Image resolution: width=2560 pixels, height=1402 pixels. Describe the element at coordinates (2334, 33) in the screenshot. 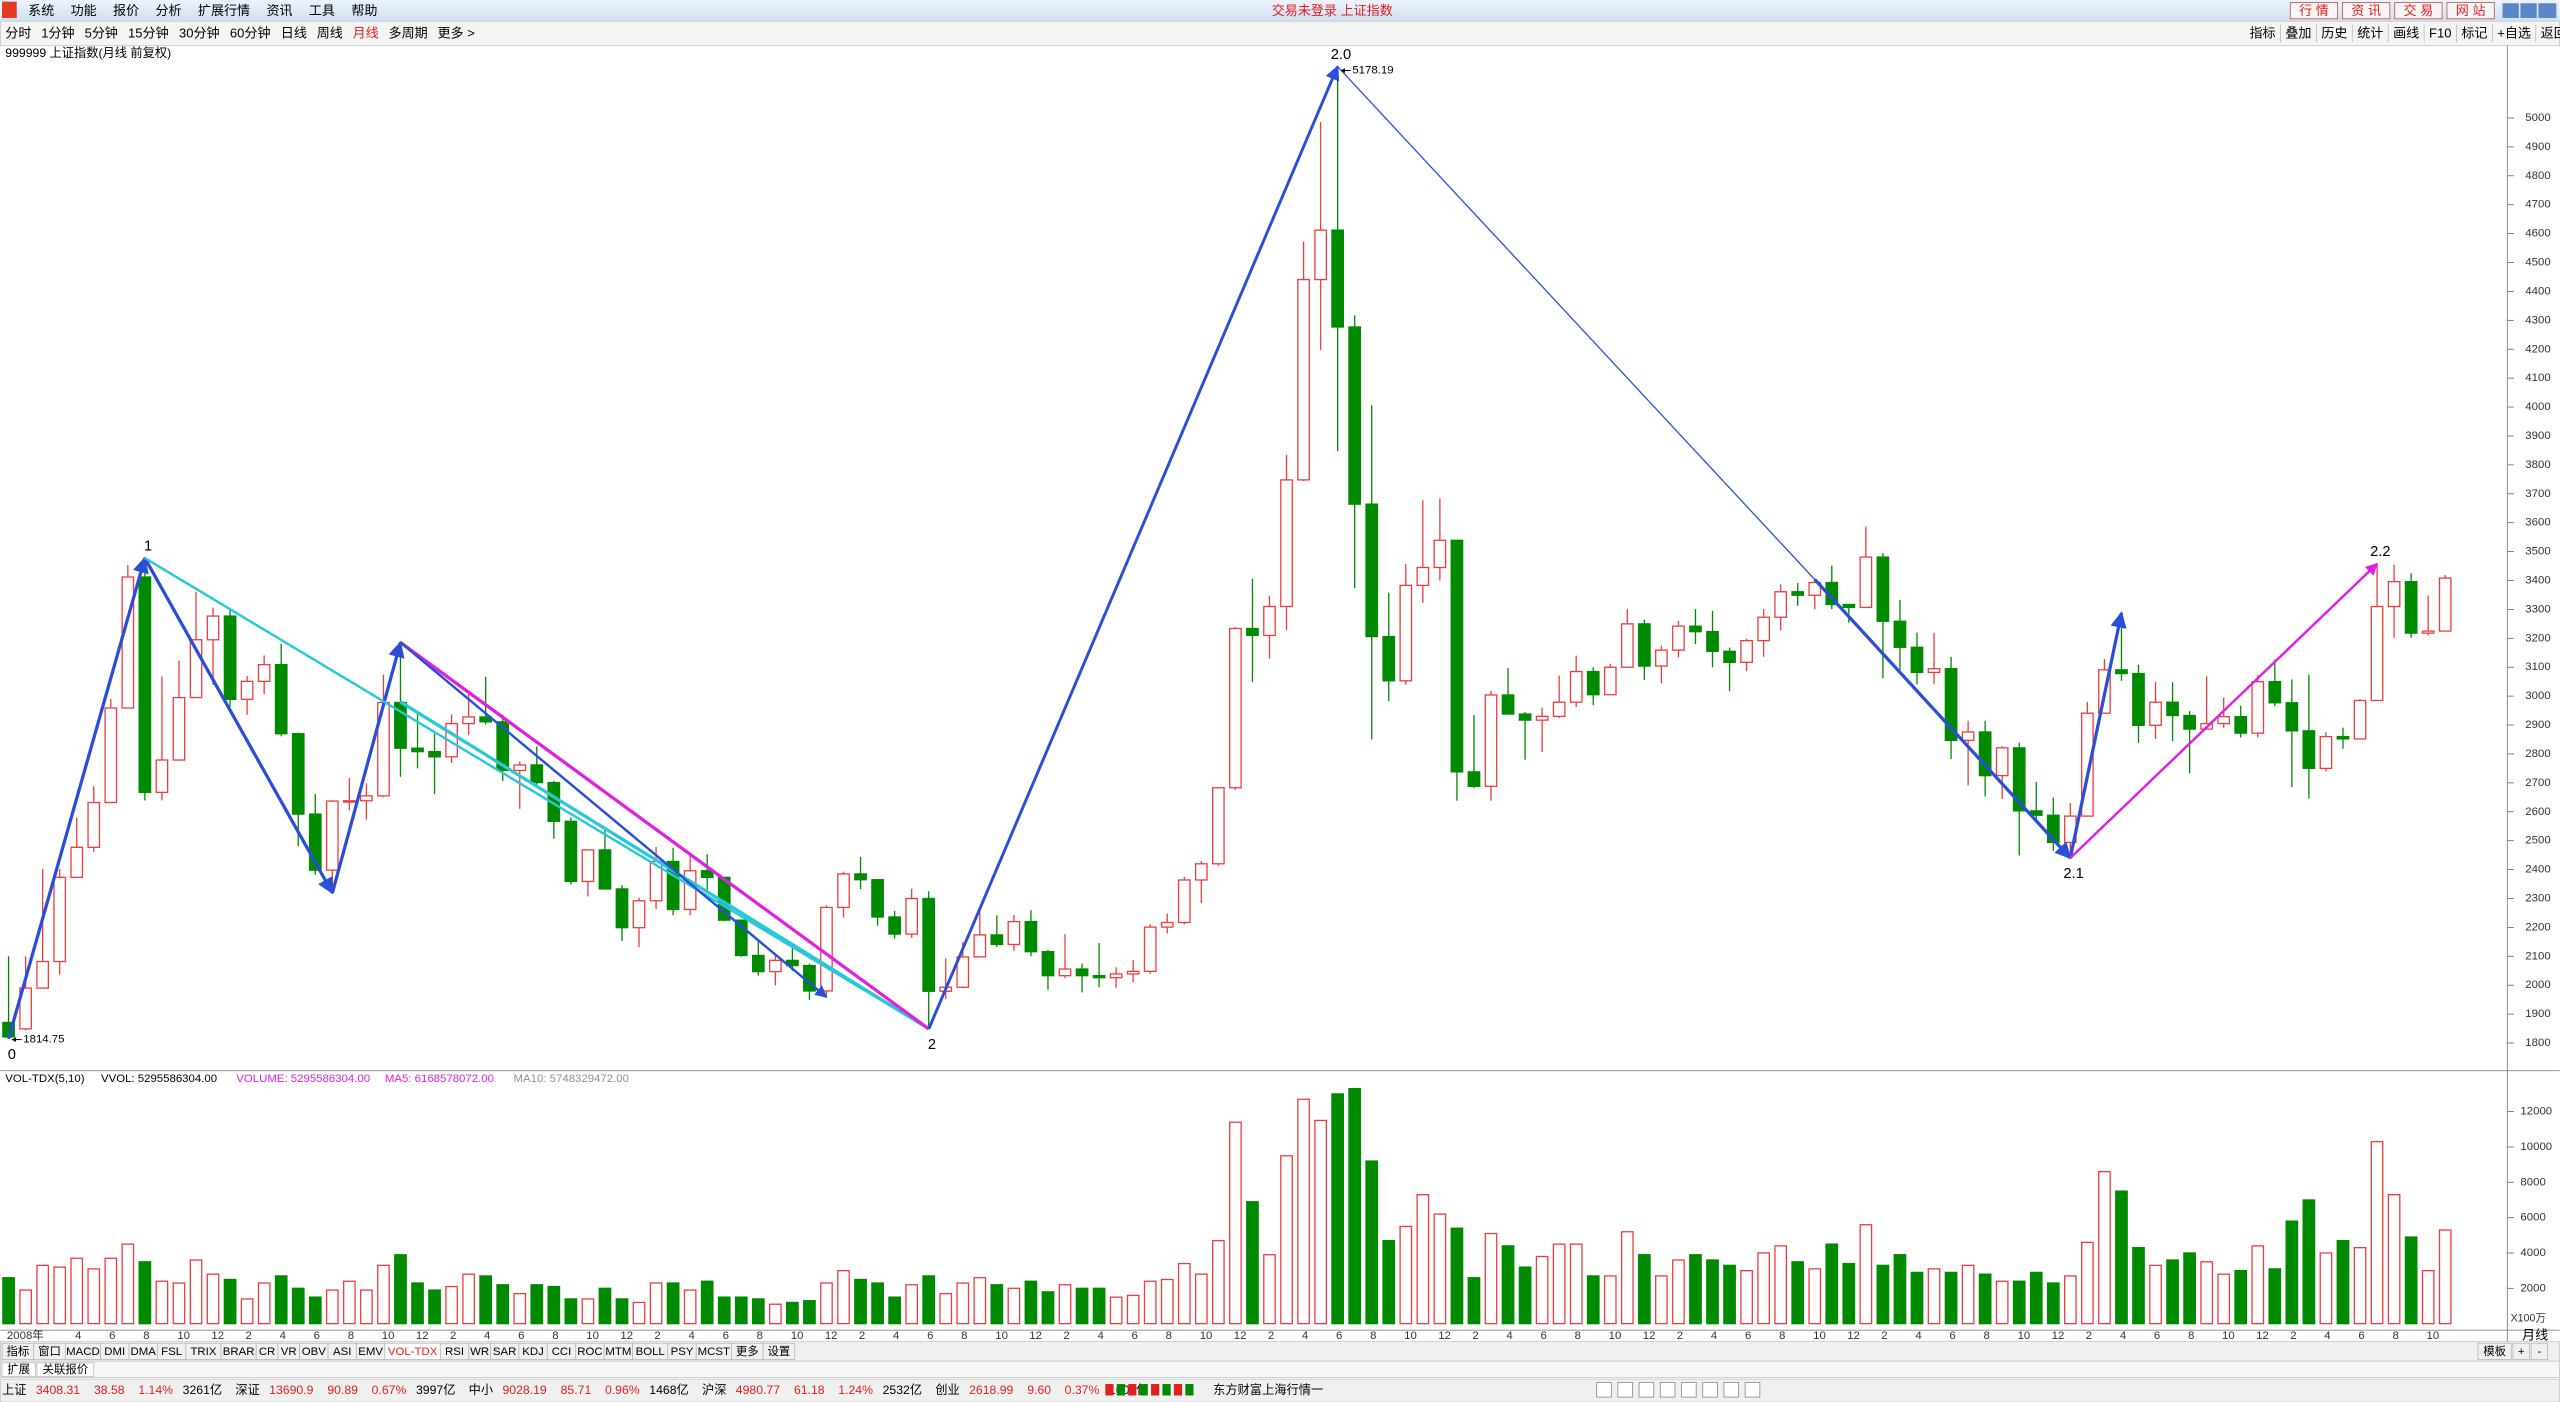

I see `toolbar-button: 历史` at that location.